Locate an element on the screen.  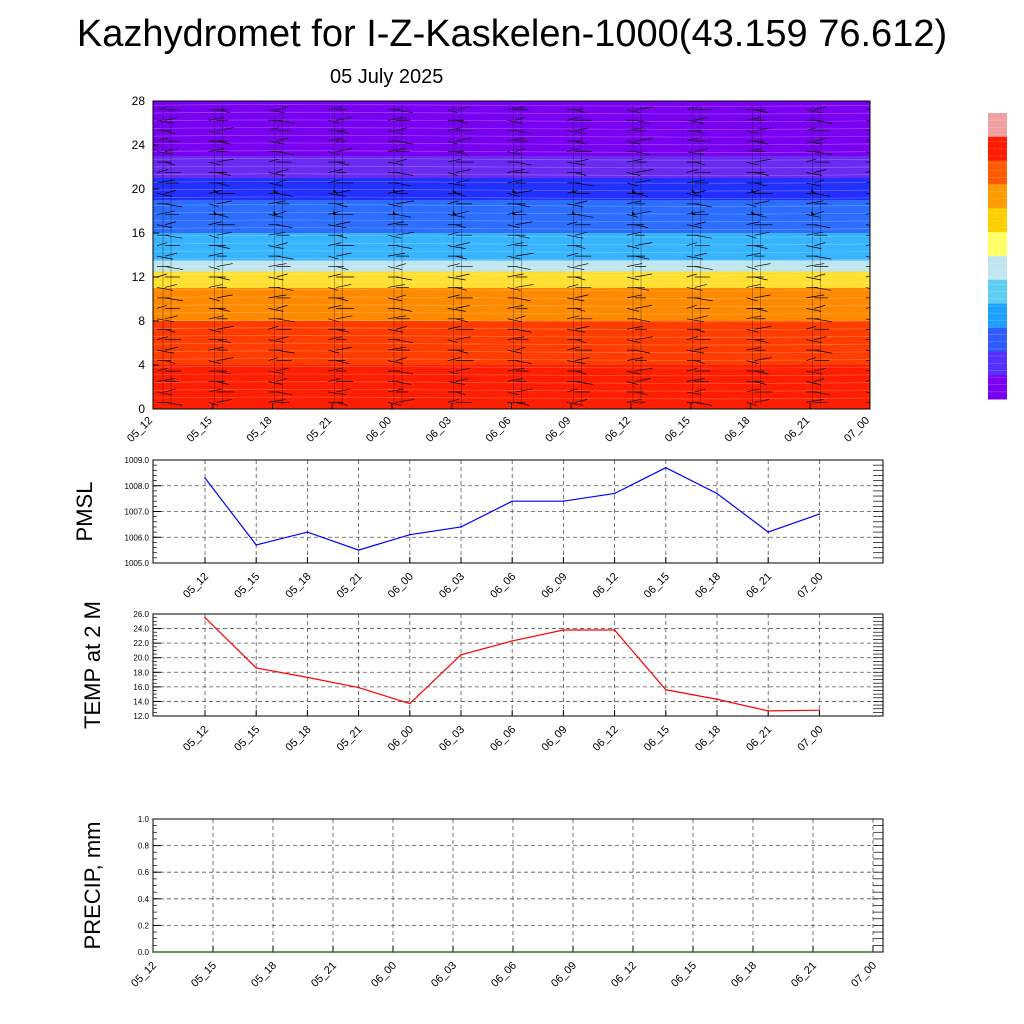
precip-x-tick-label: 06_00 is located at coordinates (384, 975).